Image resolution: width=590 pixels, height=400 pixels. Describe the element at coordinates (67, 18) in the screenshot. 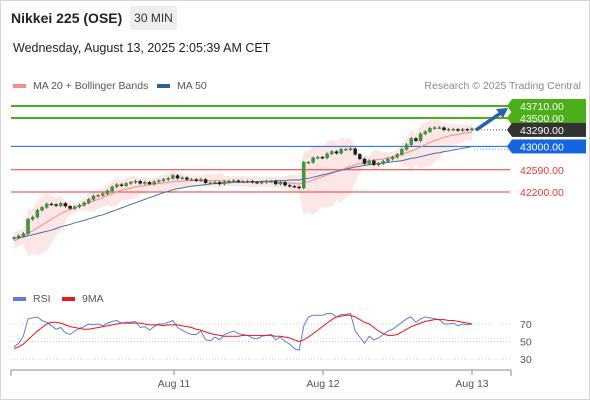

I see `chart-title: Nikkei 225 (OSE)` at that location.